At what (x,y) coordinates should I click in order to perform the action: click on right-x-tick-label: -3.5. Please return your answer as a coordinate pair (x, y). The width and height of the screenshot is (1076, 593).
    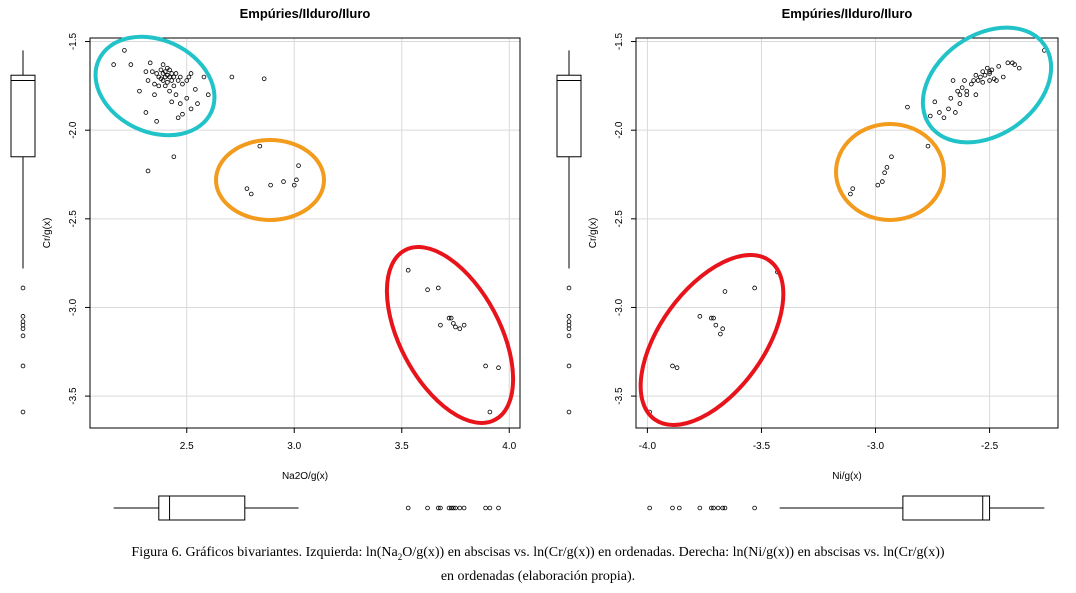
    Looking at the image, I should click on (762, 446).